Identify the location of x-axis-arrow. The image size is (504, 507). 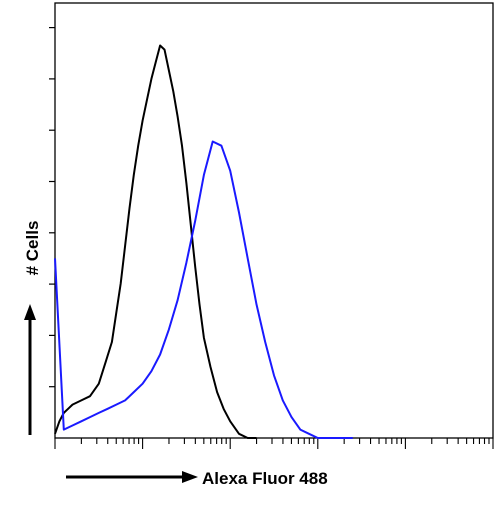
(132, 477).